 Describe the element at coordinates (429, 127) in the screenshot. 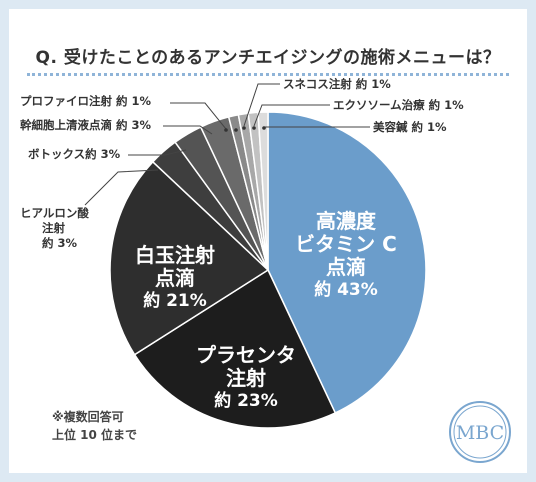

I see `slice-value-acupuncture: 約 1%` at that location.